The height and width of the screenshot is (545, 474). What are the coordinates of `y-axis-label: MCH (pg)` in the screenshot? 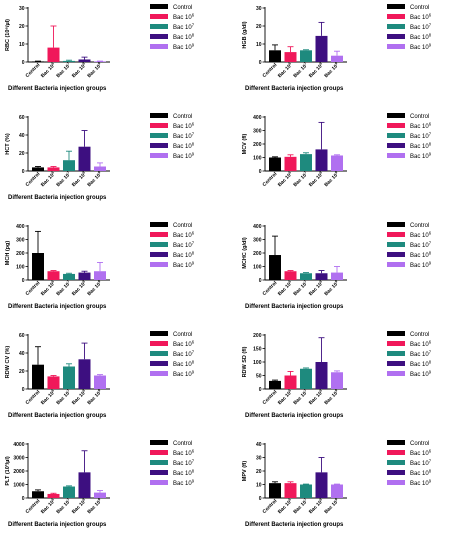 It's located at (8, 253).